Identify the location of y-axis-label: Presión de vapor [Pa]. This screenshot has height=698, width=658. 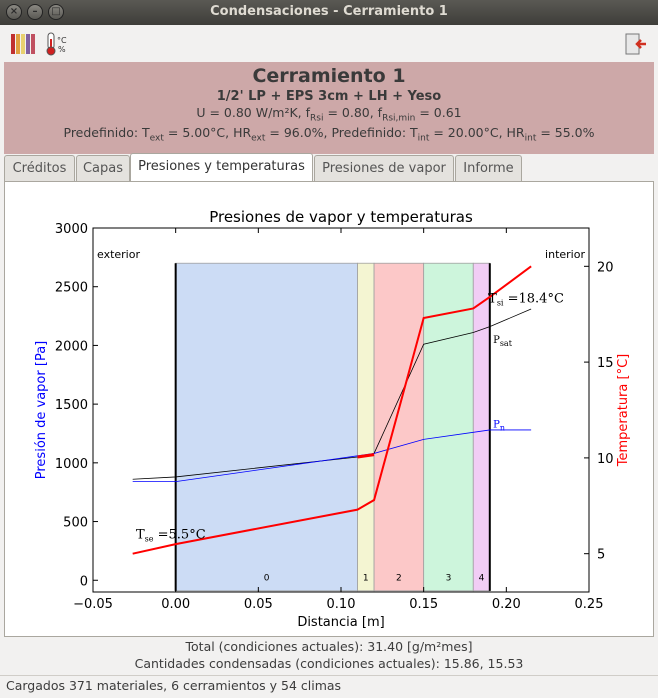
(41, 410).